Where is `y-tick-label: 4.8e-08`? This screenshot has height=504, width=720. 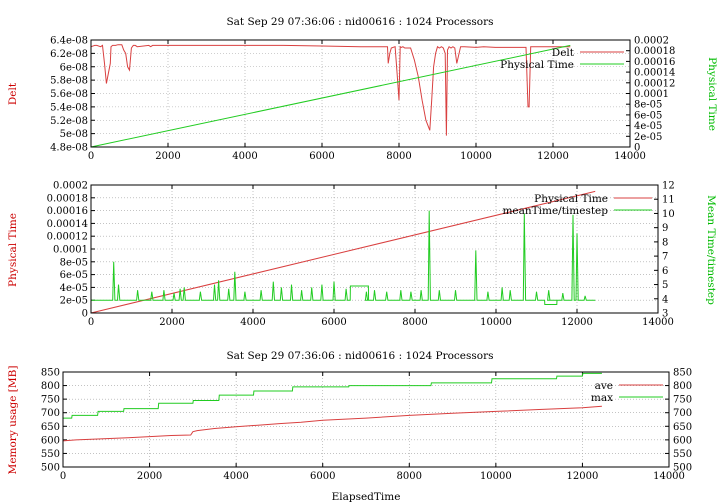
y-tick-label: 4.8e-08 is located at coordinates (69, 148).